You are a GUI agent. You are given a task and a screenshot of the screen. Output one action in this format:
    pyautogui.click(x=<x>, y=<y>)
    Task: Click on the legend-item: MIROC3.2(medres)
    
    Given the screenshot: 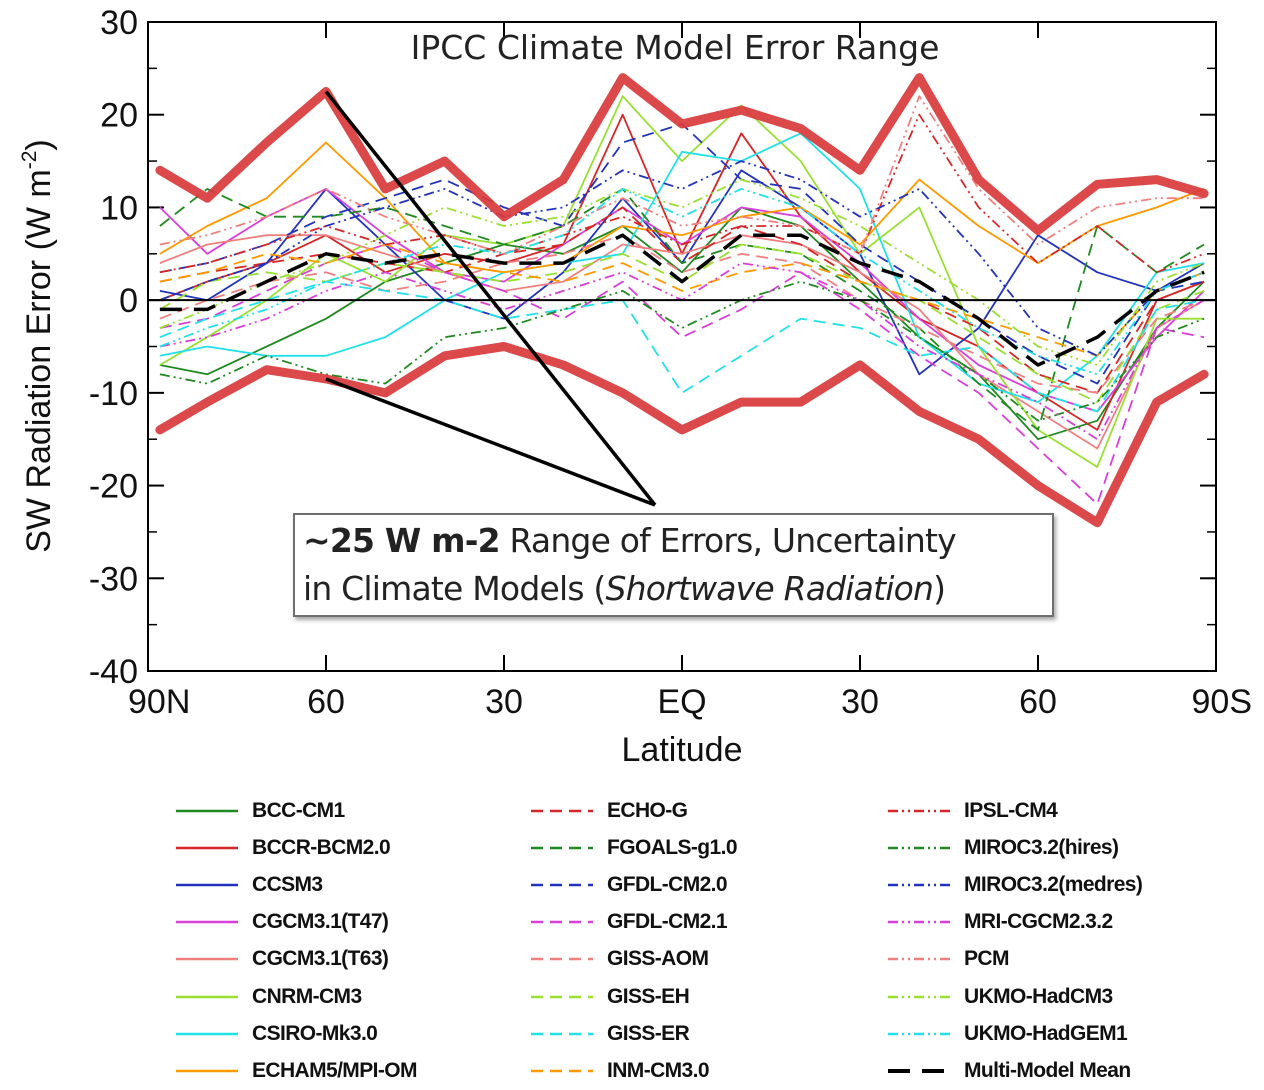 What is the action you would take?
    pyautogui.click(x=1062, y=884)
    